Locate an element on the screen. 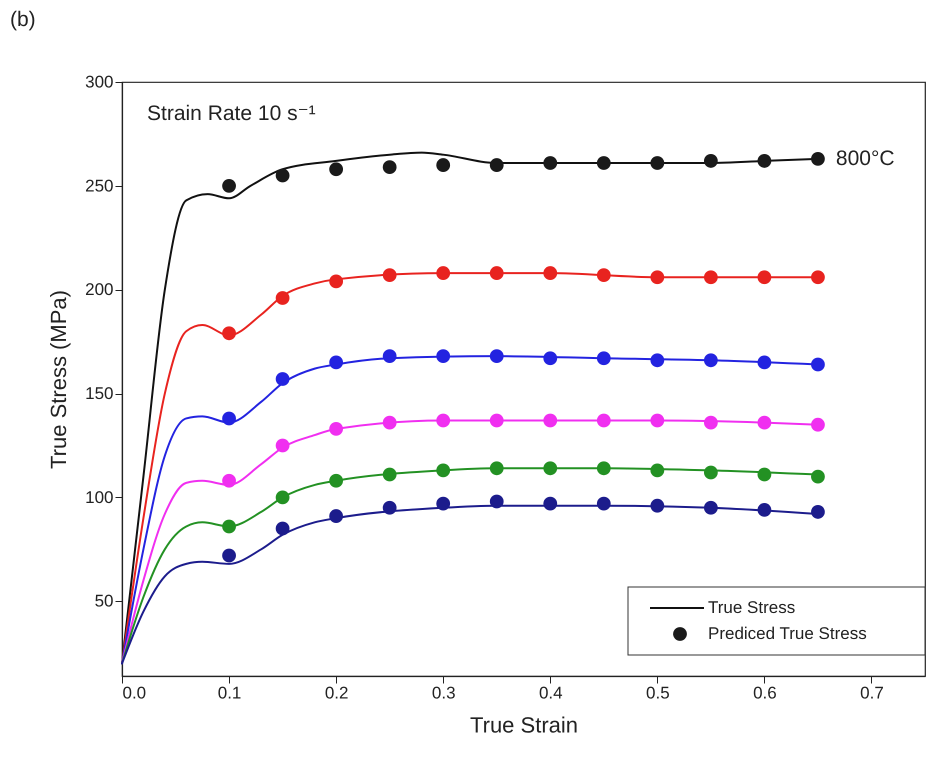 This screenshot has width=929, height=763. x-axis-title: True Strain is located at coordinates (524, 725).